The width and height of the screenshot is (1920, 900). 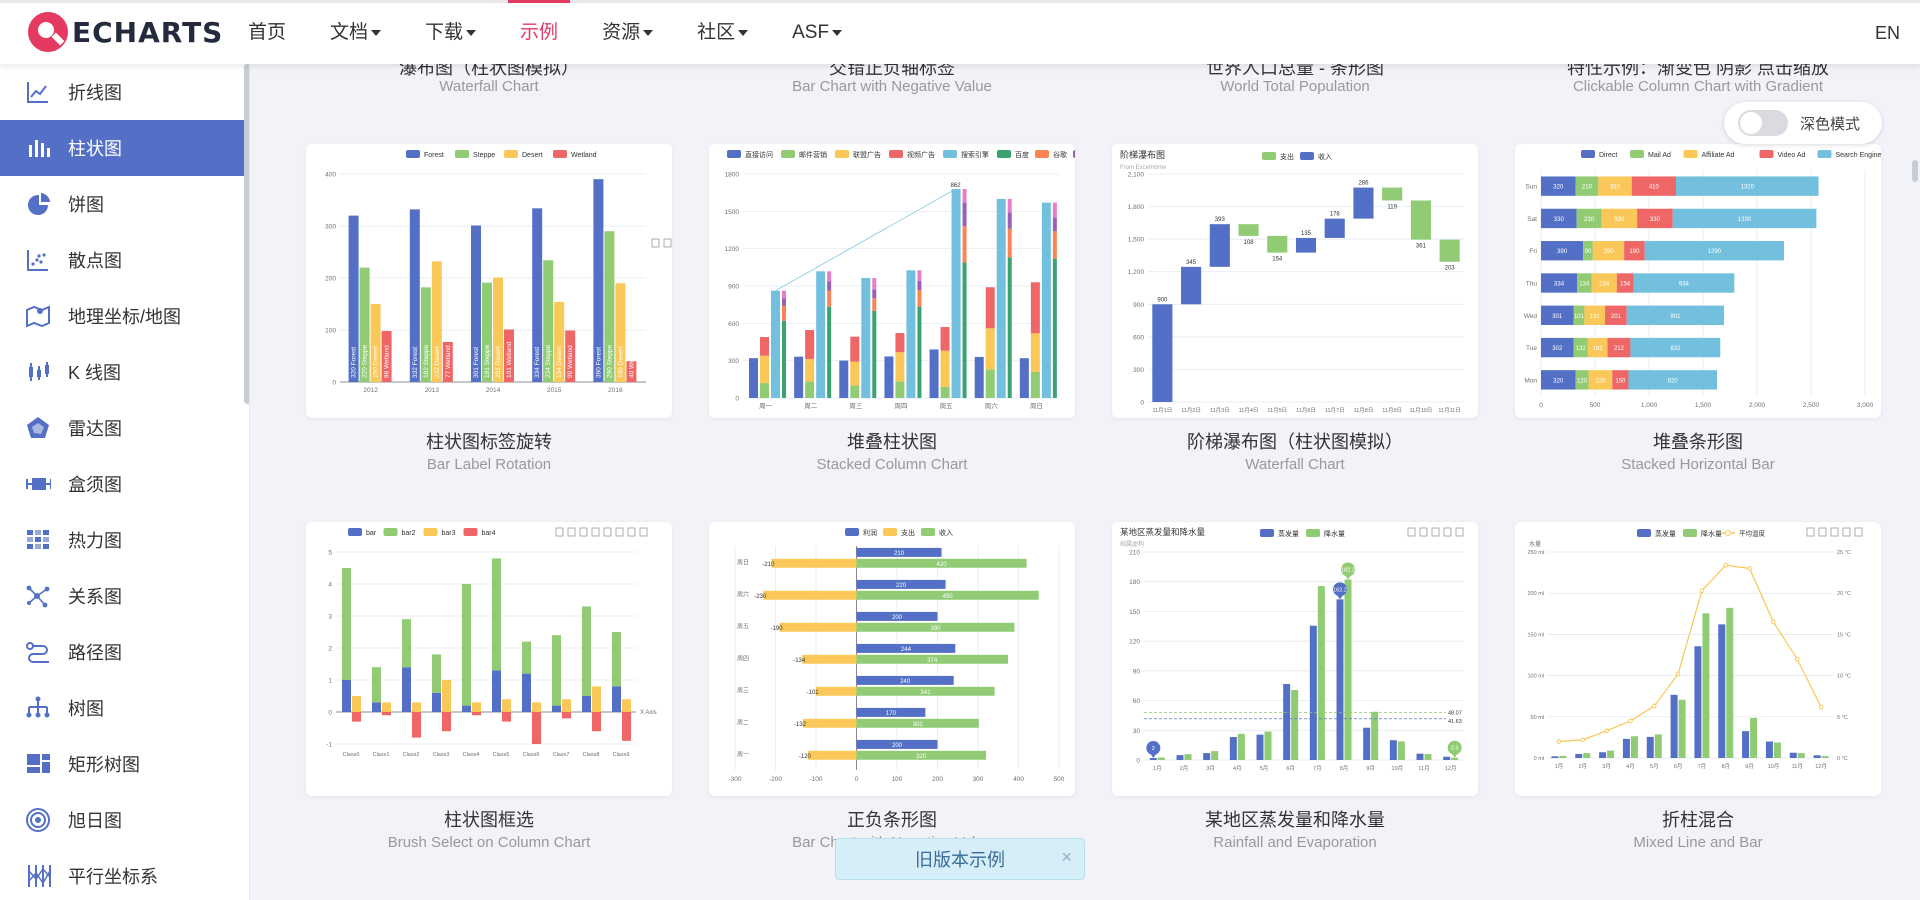 I want to click on sidebar-item-14: 平行坐标系, so click(x=124, y=874).